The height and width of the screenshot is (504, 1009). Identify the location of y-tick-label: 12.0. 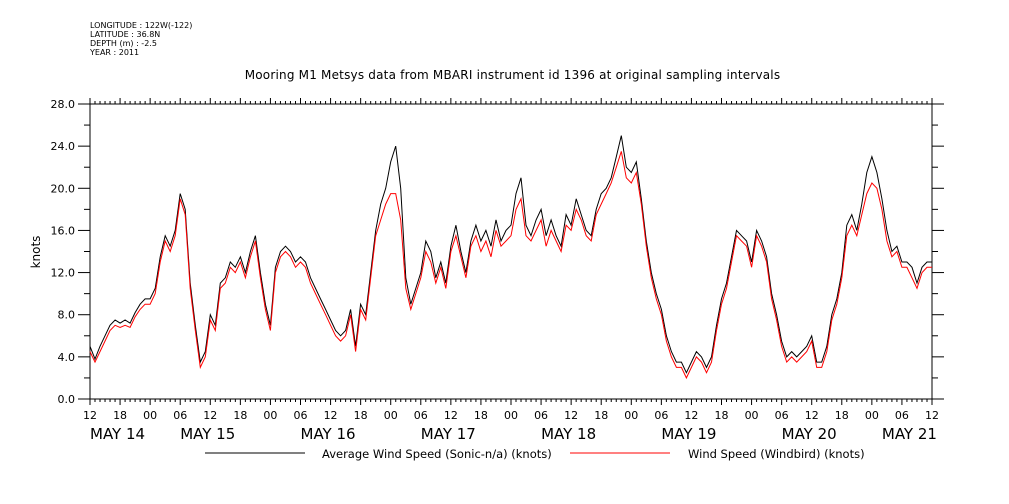
(63, 273).